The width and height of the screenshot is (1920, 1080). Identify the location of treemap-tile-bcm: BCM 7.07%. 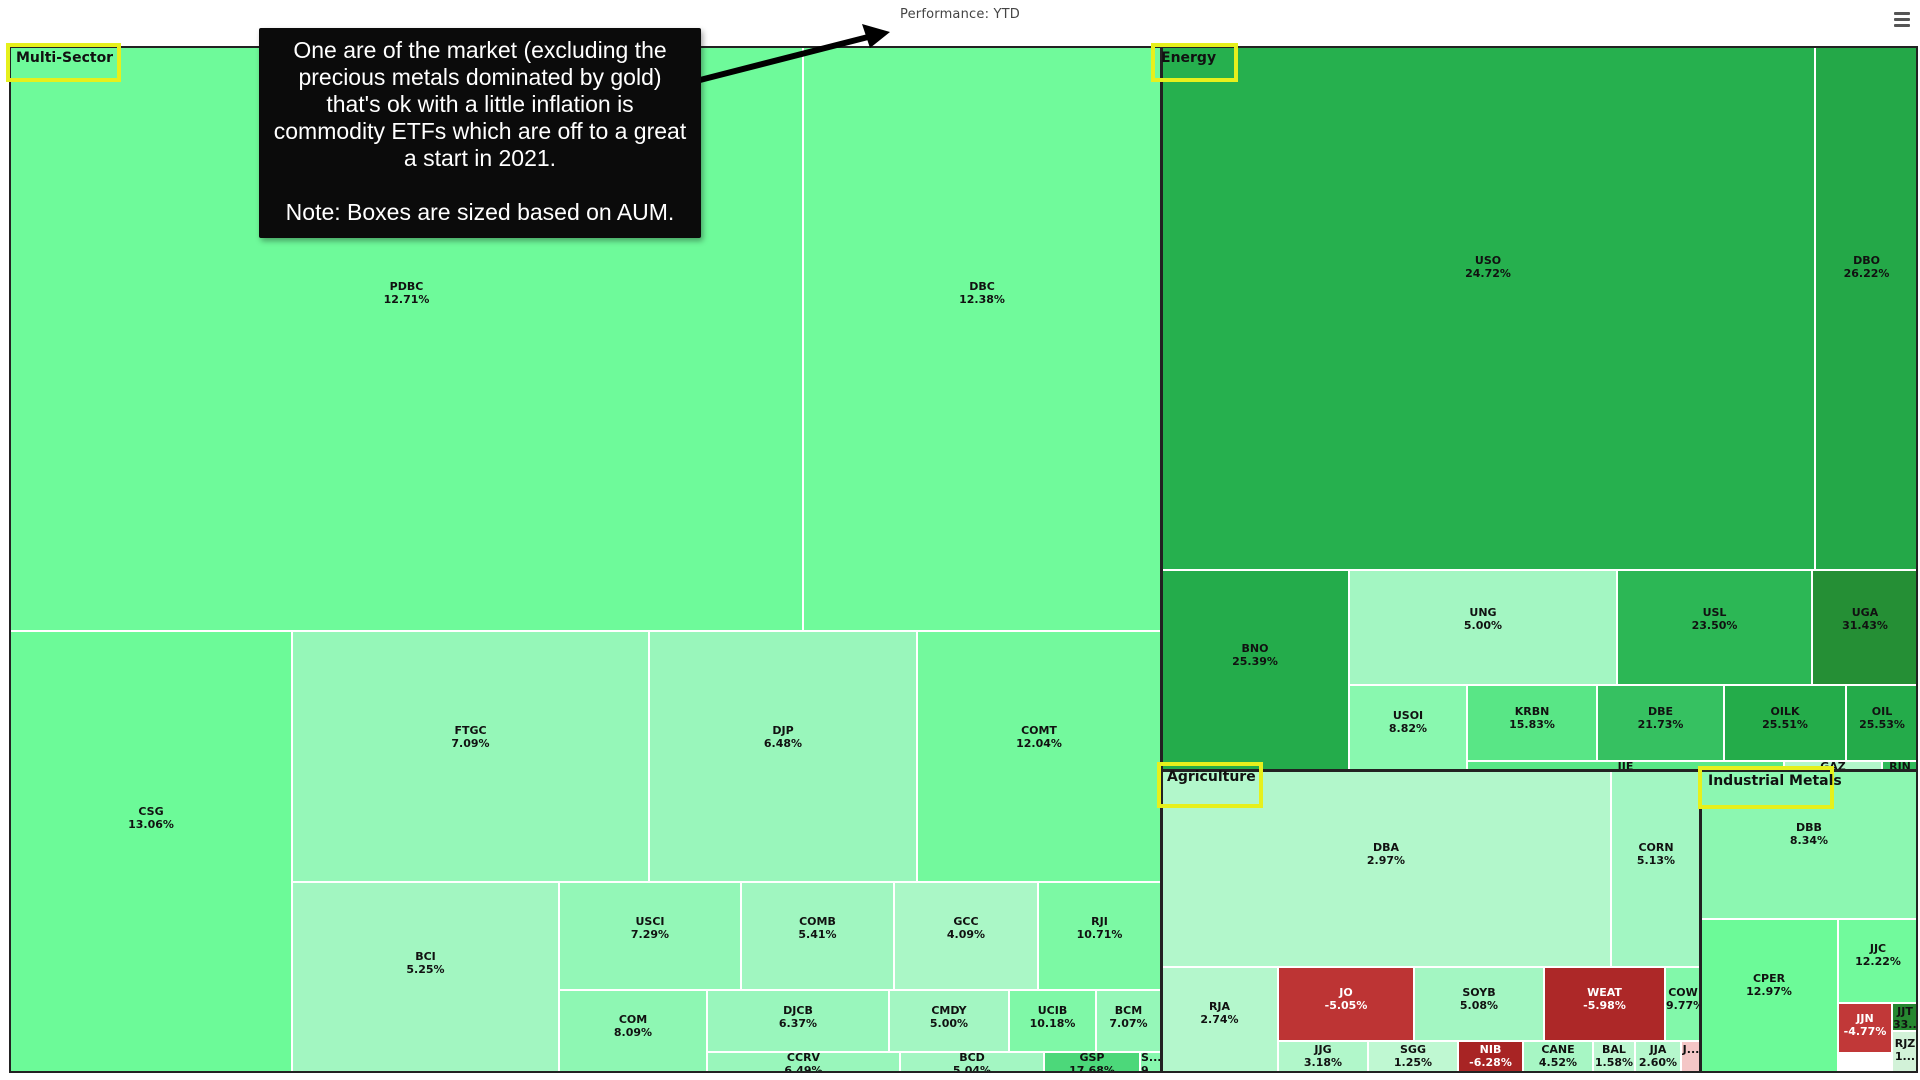
(1128, 1021).